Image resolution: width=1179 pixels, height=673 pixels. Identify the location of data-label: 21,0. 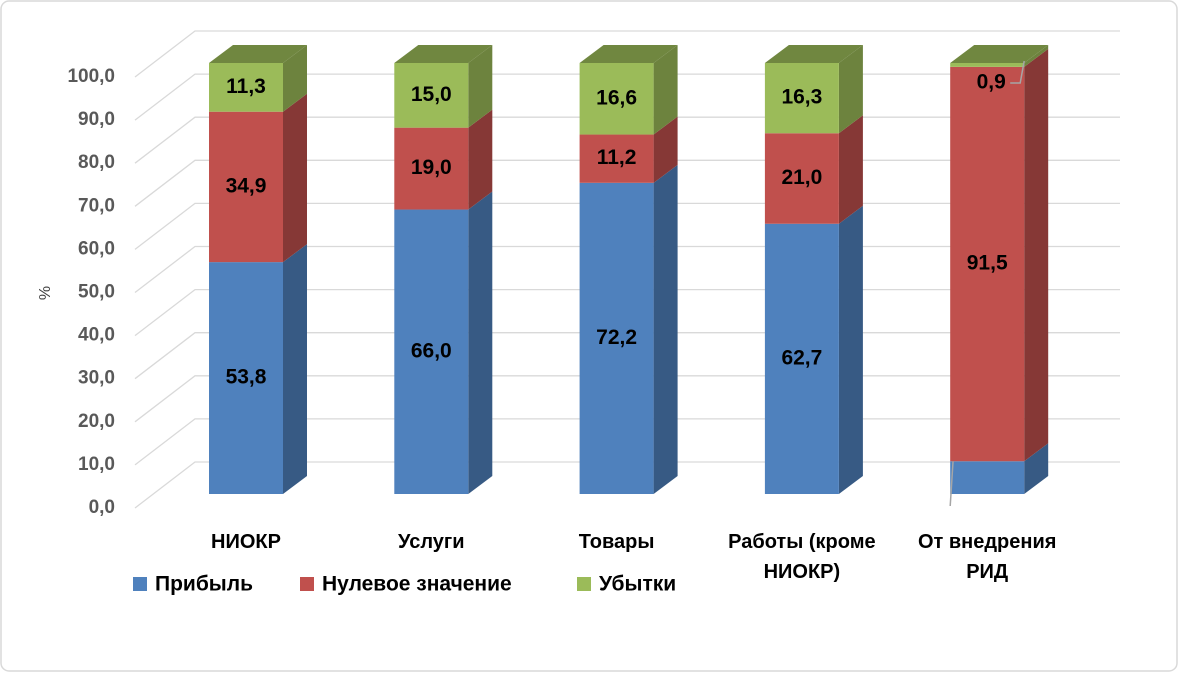
(801, 177).